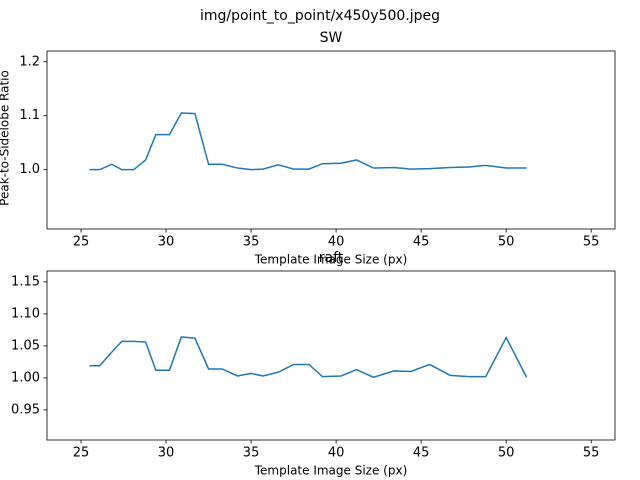  What do you see at coordinates (331, 38) in the screenshot?
I see `chart-title: SW` at bounding box center [331, 38].